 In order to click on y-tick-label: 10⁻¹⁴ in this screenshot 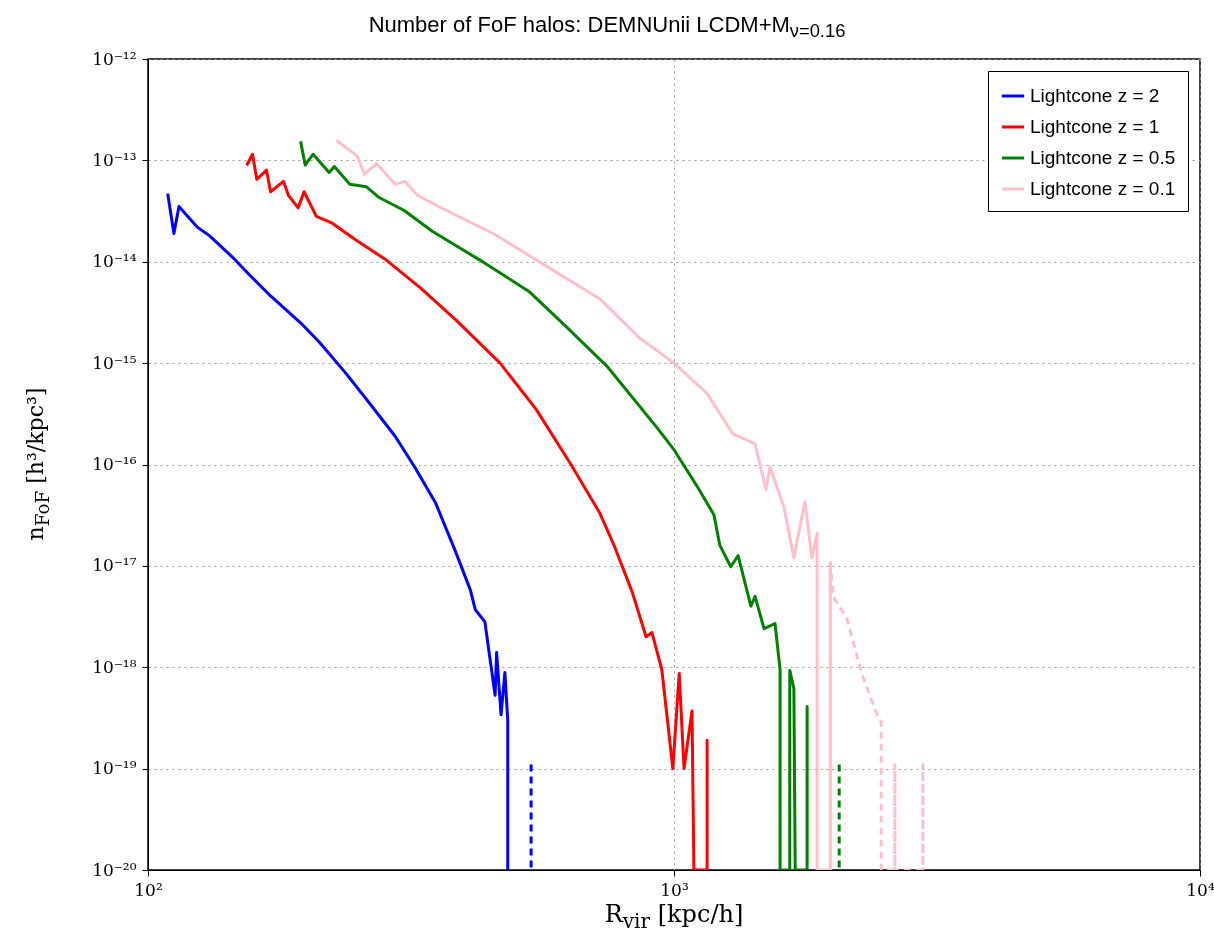, I will do `click(114, 261)`.